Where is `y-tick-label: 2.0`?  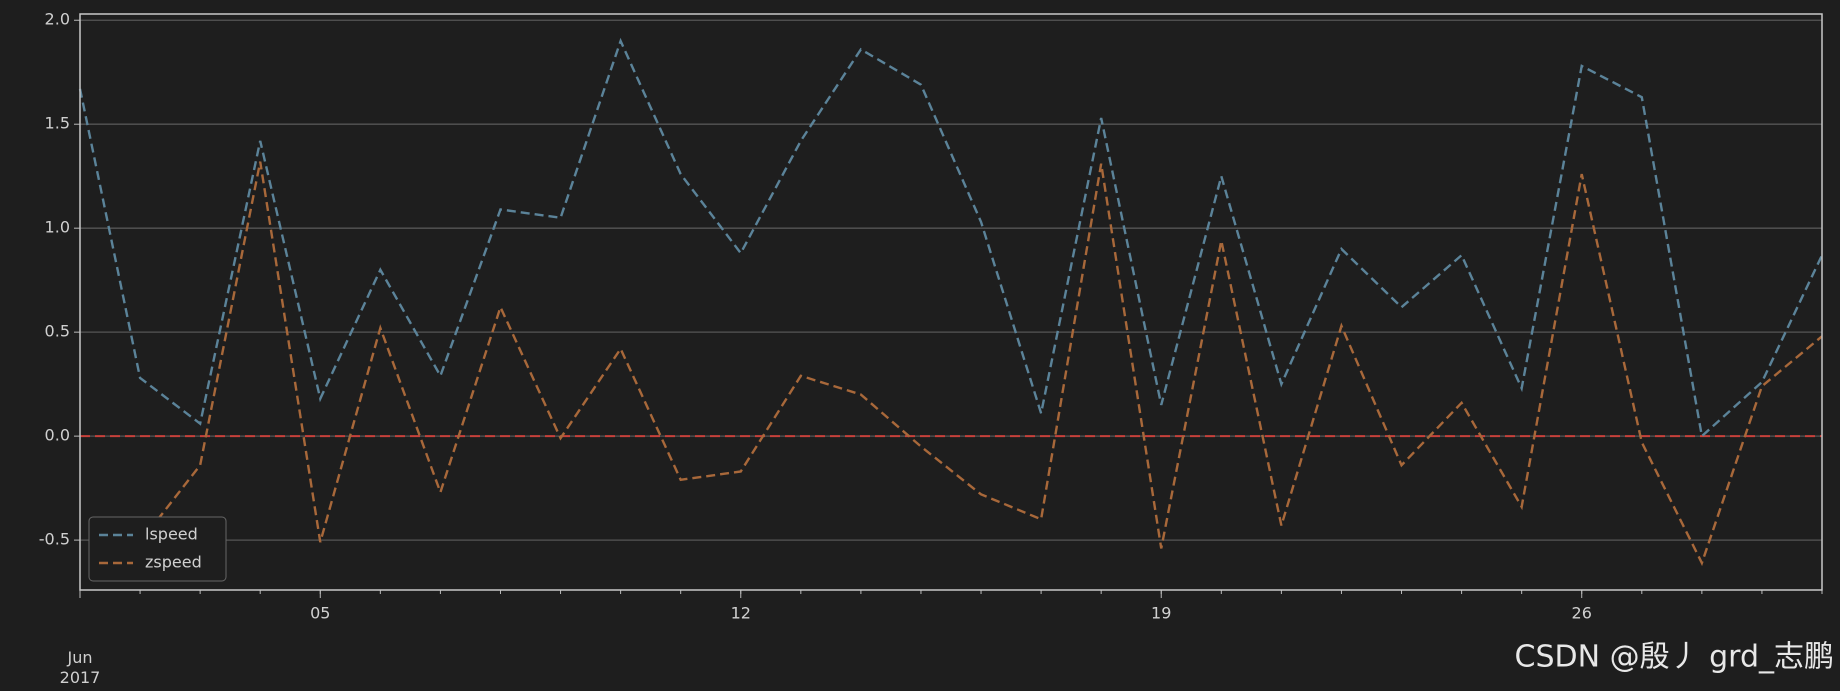
y-tick-label: 2.0 is located at coordinates (57, 19).